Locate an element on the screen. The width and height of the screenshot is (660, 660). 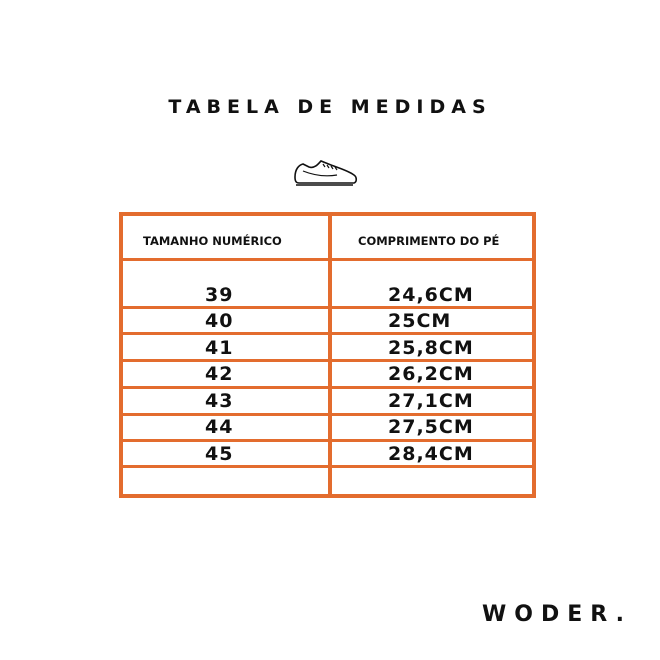
length-cell: 27,1CM is located at coordinates (431, 401).